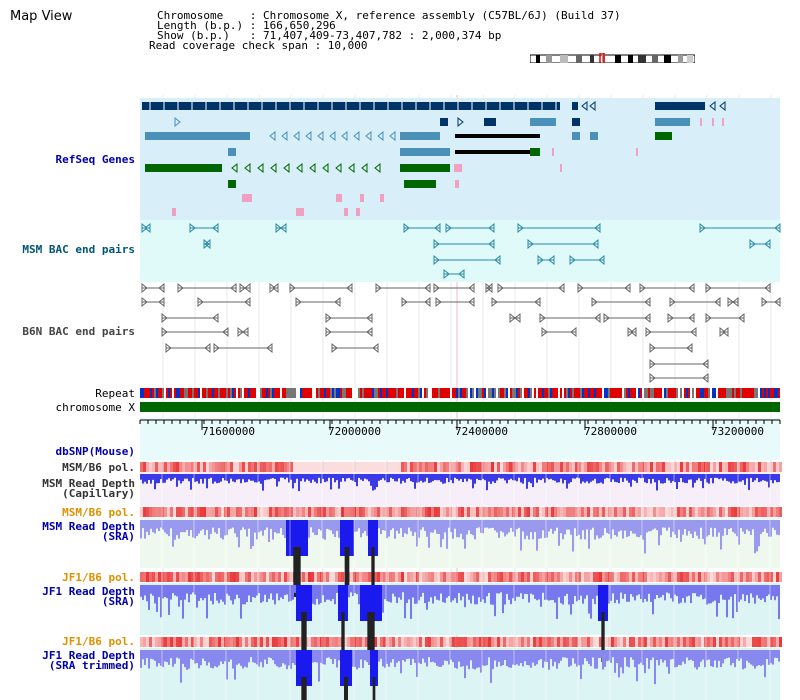  I want to click on track-label-msm-depth-capillary: MSM Read Depth (Capillary), so click(88, 488).